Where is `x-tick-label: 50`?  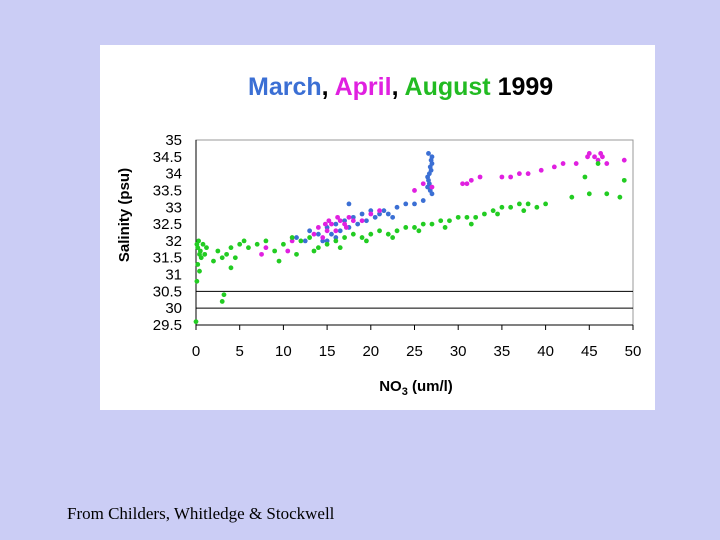
x-tick-label: 50 is located at coordinates (633, 351).